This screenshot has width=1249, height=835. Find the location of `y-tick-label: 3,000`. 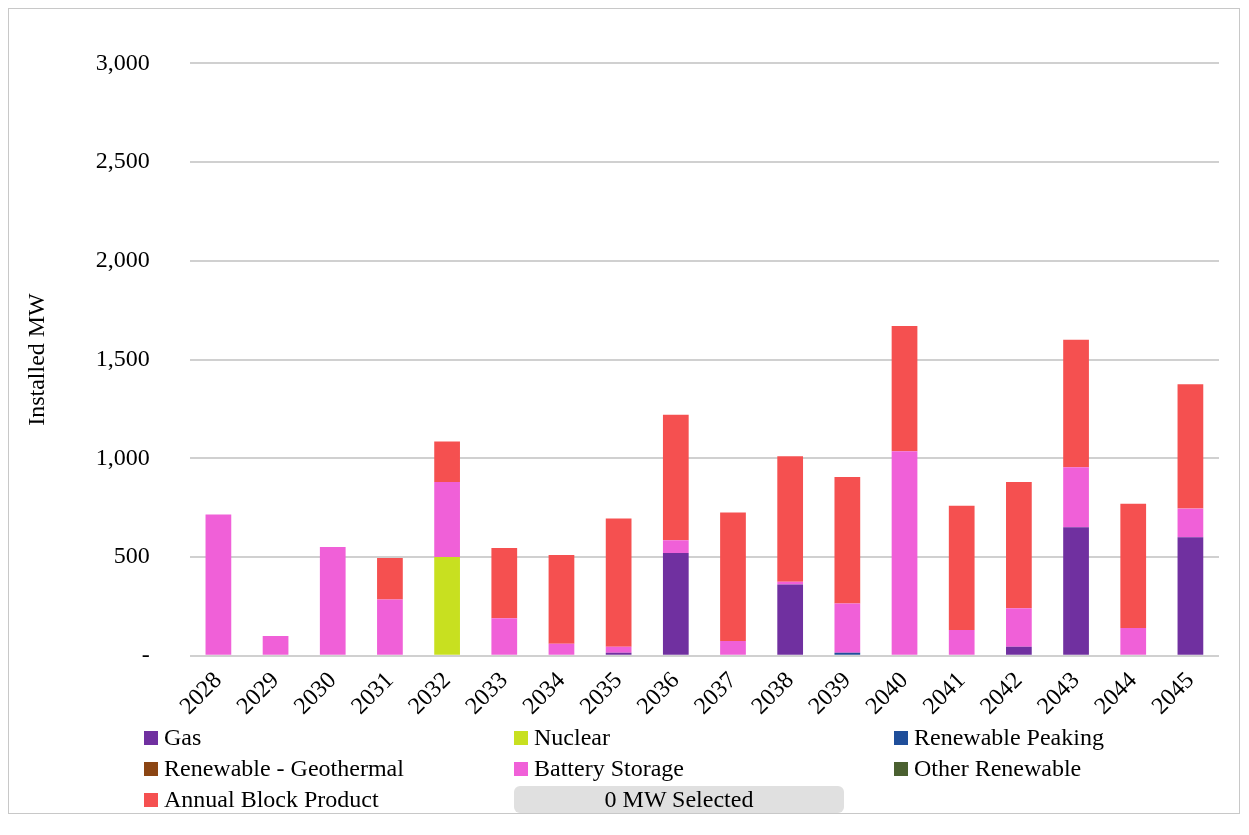

y-tick-label: 3,000 is located at coordinates (122, 61).